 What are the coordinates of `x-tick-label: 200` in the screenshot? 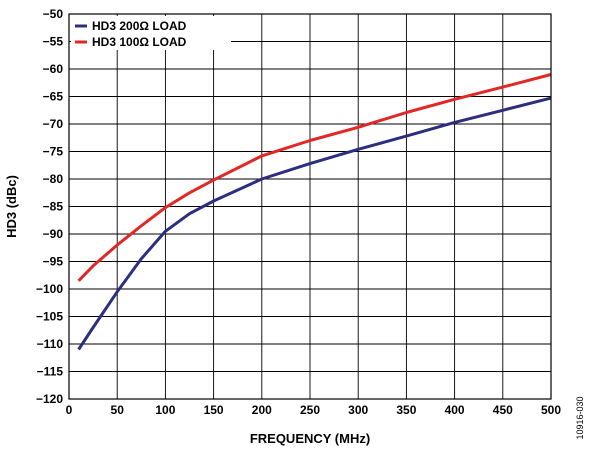 It's located at (262, 410).